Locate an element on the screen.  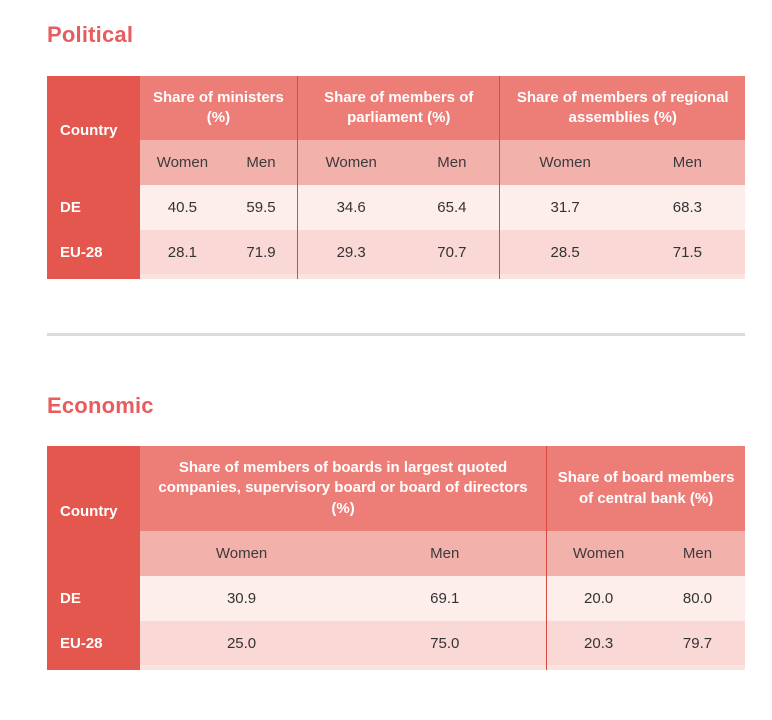
political-eu28-regional-men: 71.5 is located at coordinates (687, 252).